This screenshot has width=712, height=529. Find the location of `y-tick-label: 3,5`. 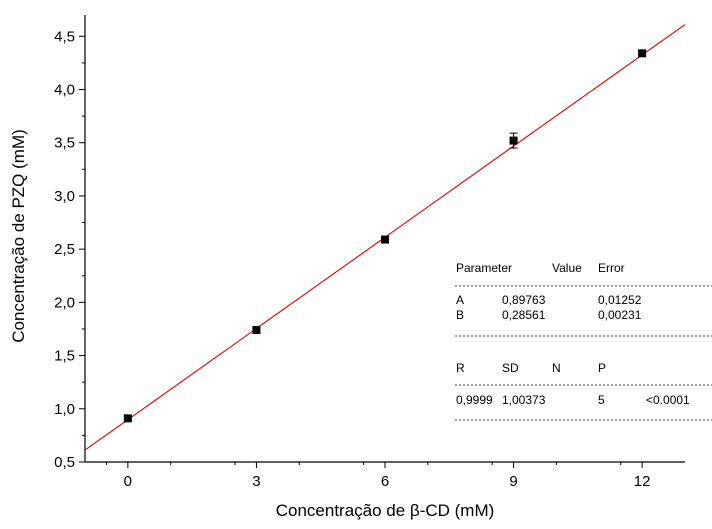

y-tick-label: 3,5 is located at coordinates (64, 143).